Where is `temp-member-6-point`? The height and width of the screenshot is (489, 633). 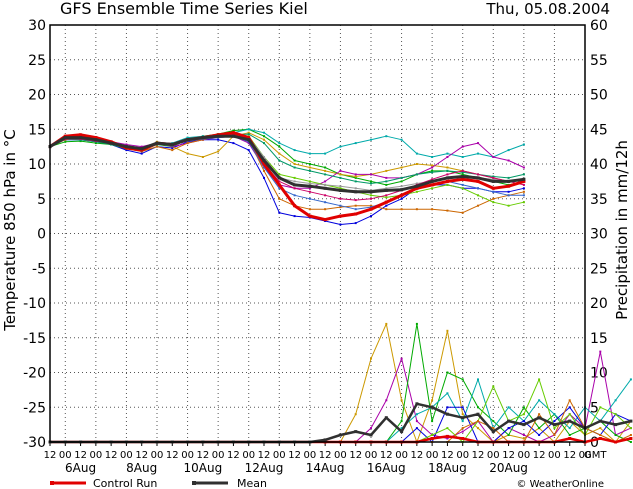 temp-member-6-point is located at coordinates (371, 205).